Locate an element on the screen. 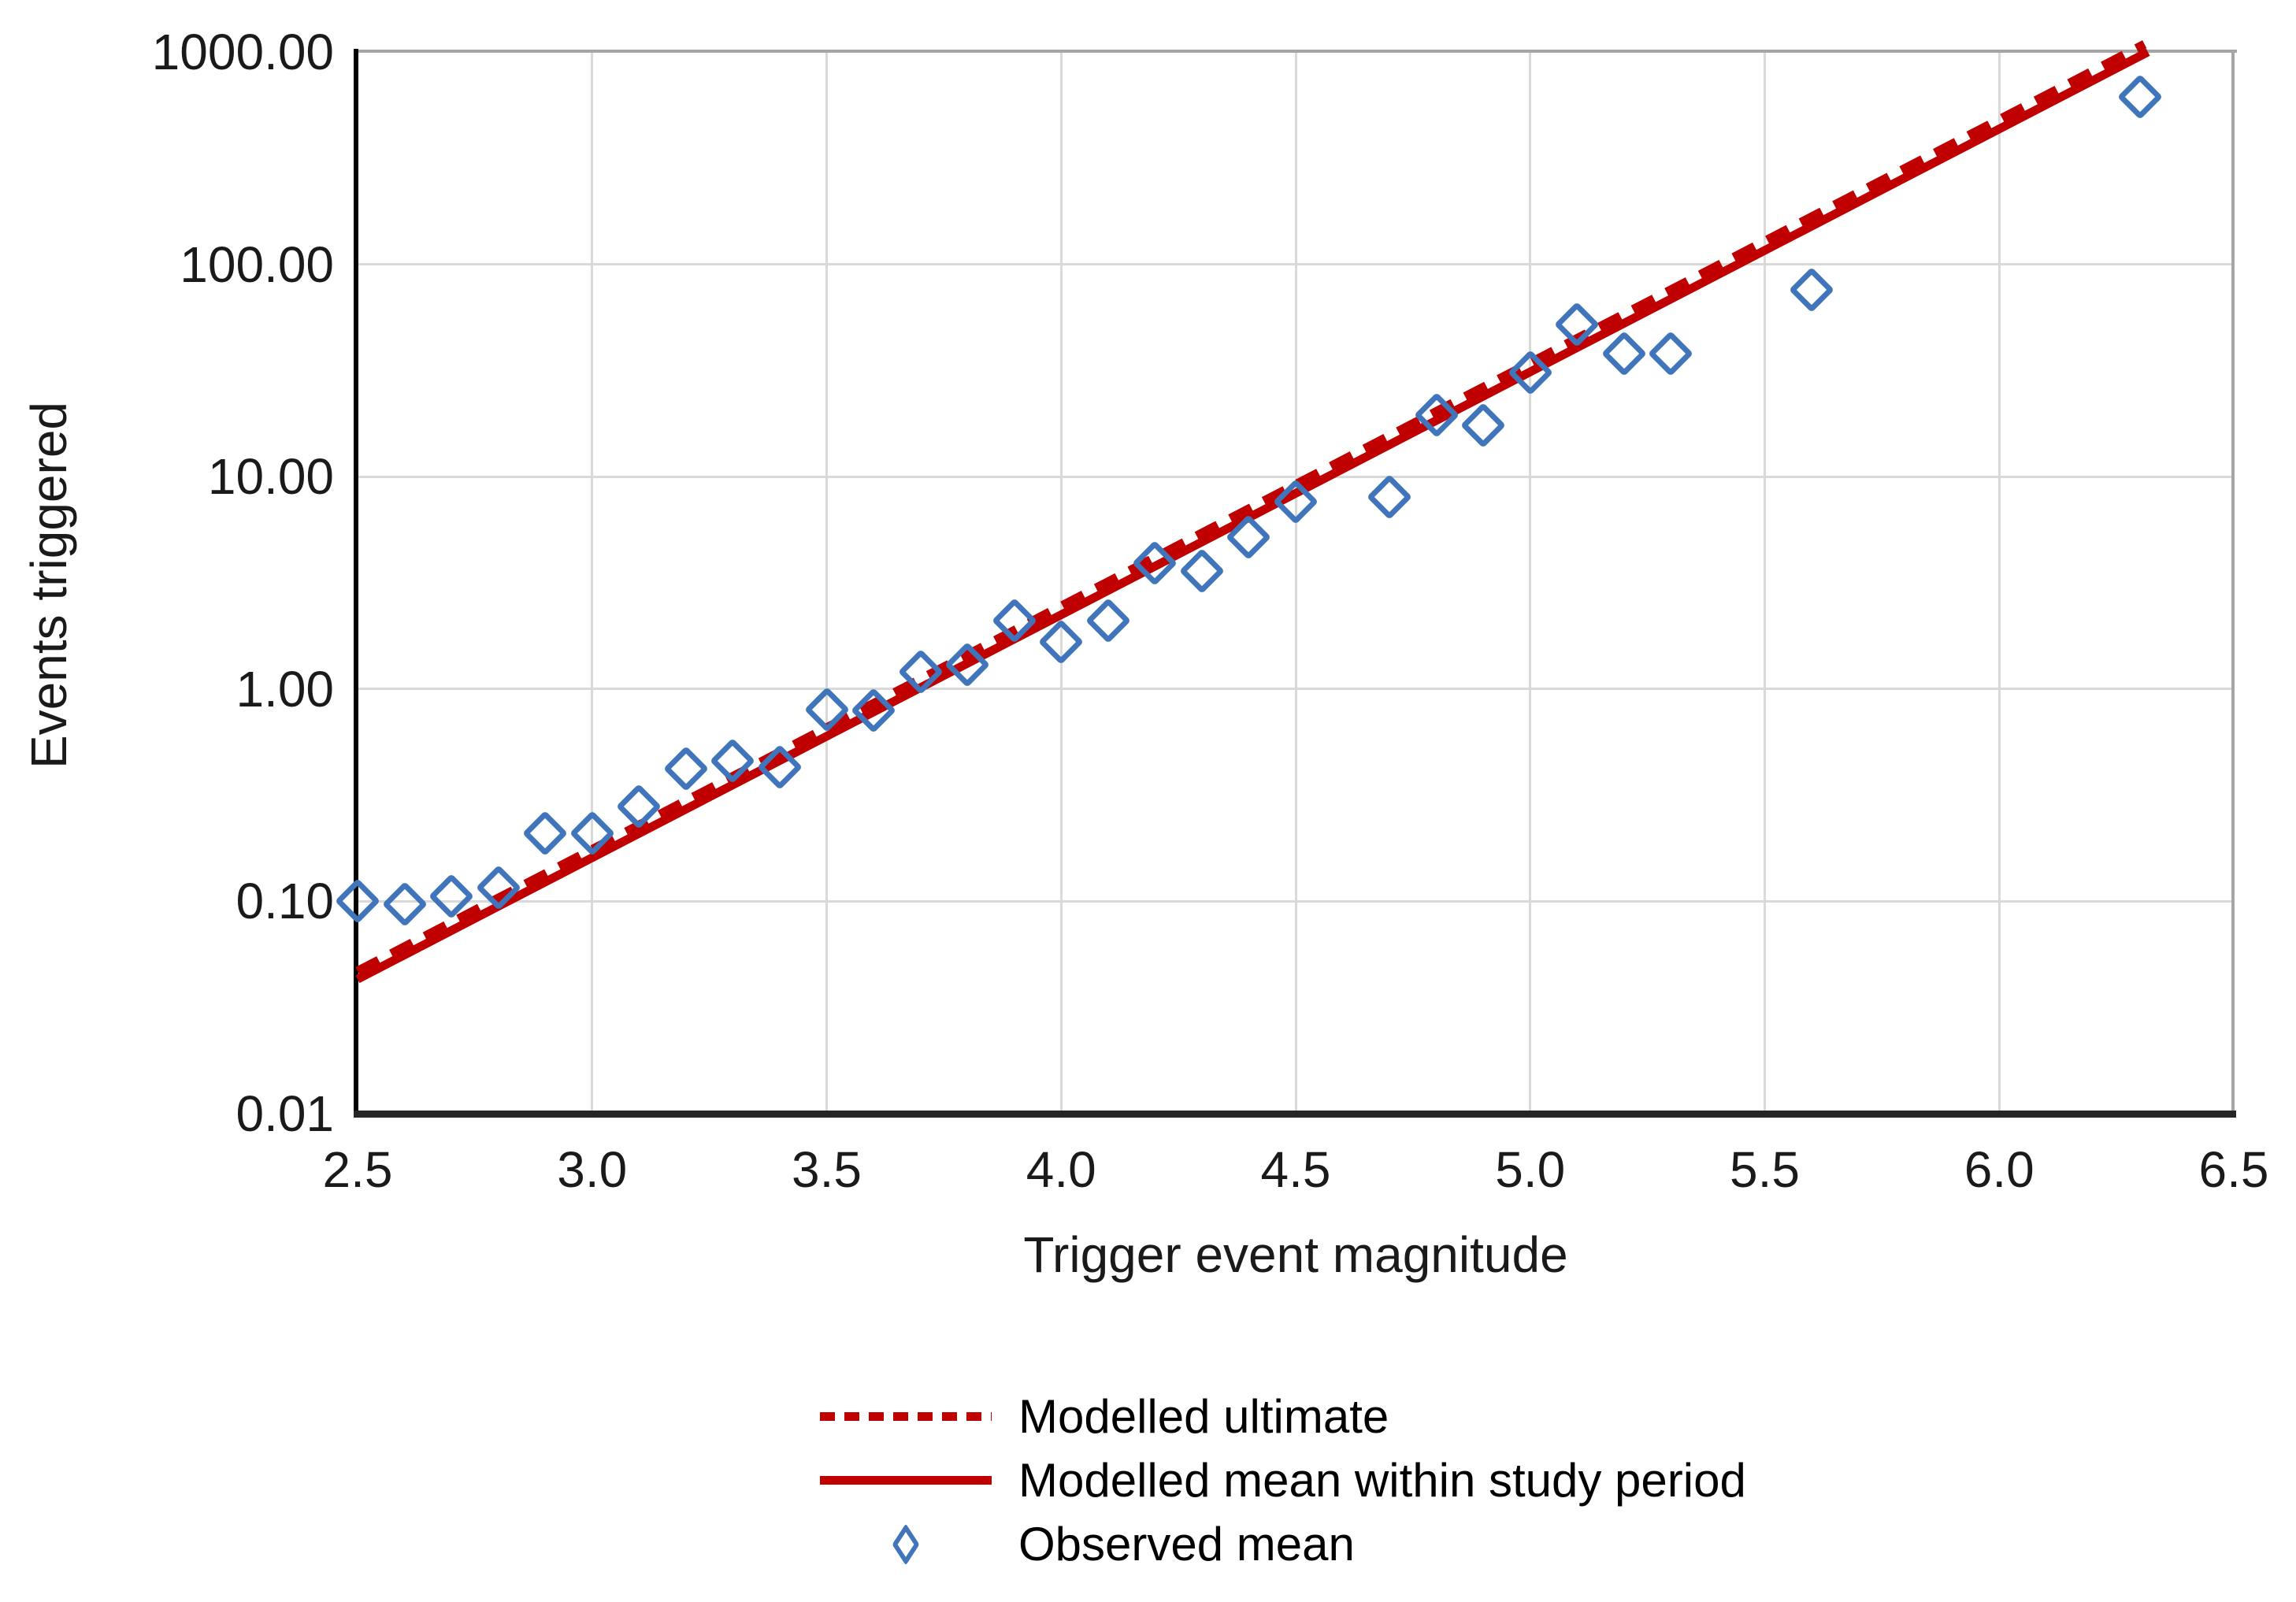  y-tick-label: 0.01 is located at coordinates (285, 1113).